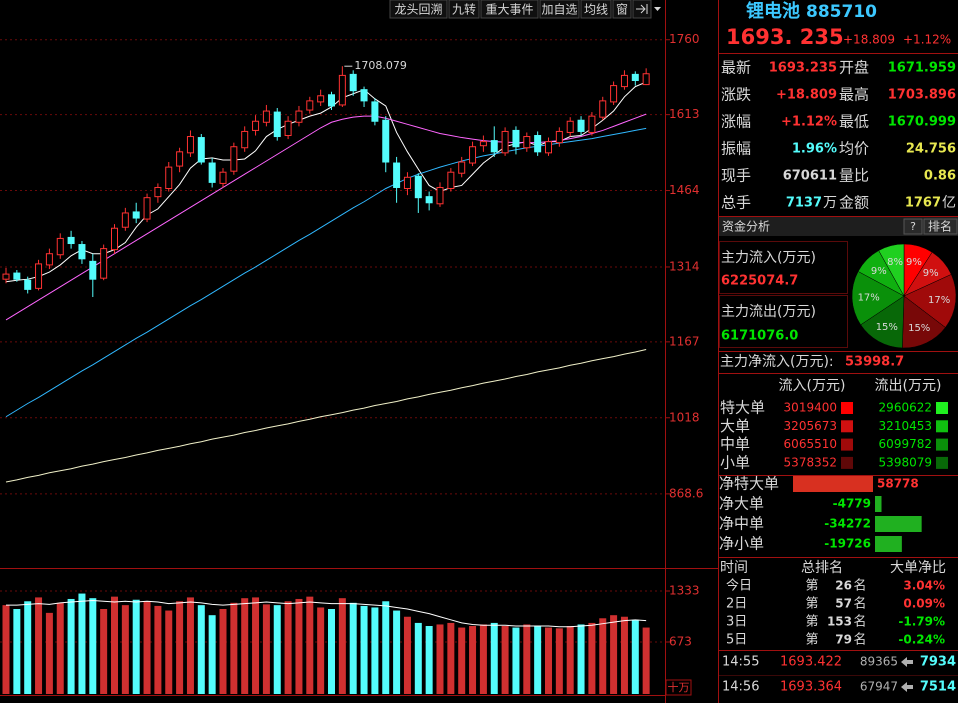  I want to click on volume-unit: 十万, so click(679, 687).